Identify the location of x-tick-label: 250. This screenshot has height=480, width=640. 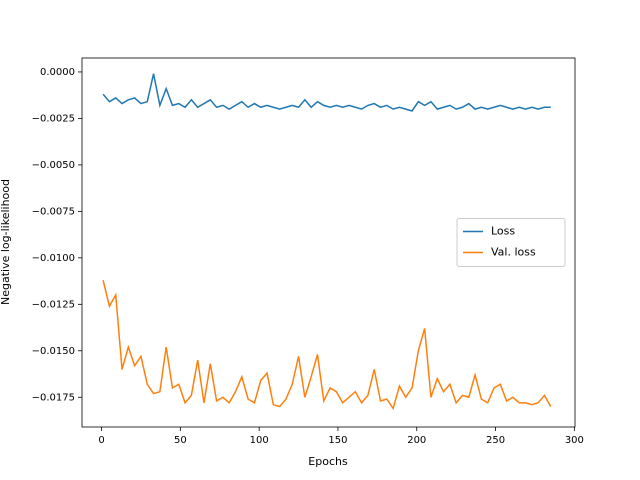
(495, 440).